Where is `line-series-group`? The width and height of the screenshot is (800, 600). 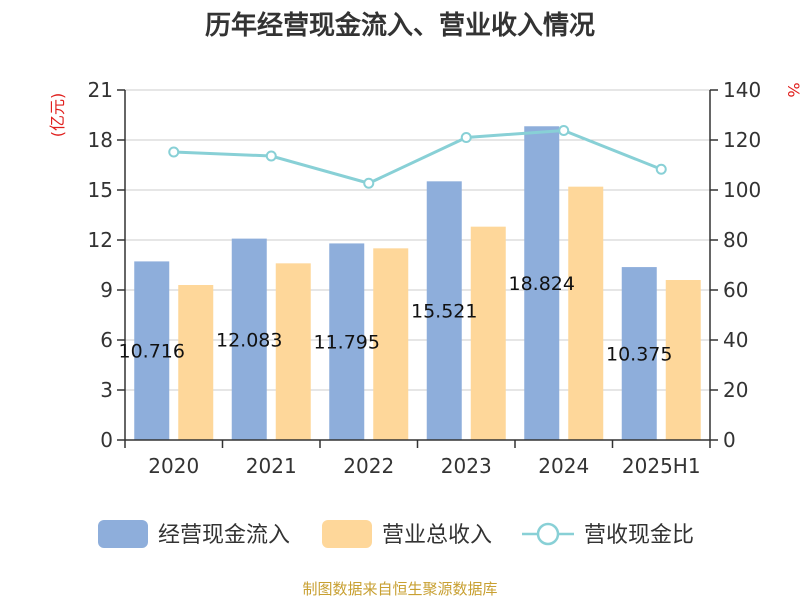
line-series-group is located at coordinates (417, 157).